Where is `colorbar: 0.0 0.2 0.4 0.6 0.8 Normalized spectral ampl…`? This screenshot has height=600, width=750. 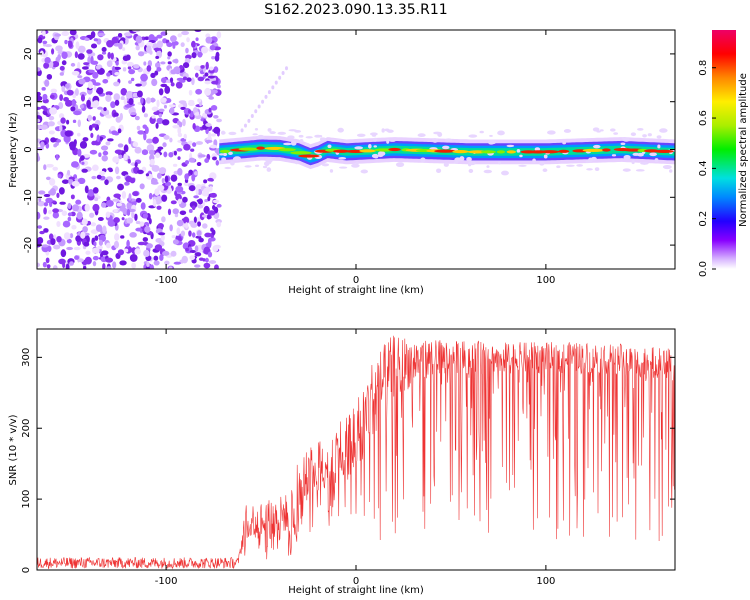
colorbar: 0.0 0.2 0.4 0.6 0.8 Normalized spectral ampl… is located at coordinates (723, 153).